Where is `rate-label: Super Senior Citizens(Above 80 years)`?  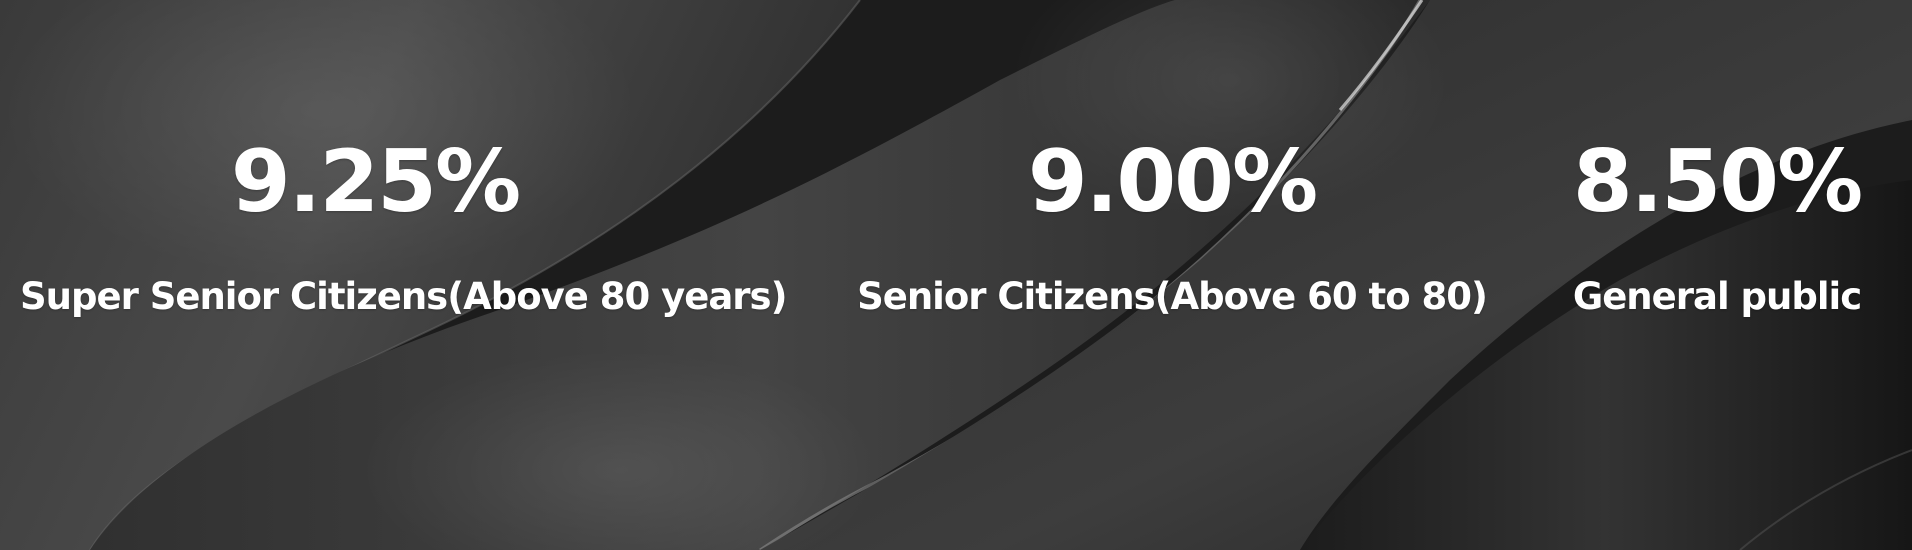
rate-label: Super Senior Citizens(Above 80 years) is located at coordinates (404, 296).